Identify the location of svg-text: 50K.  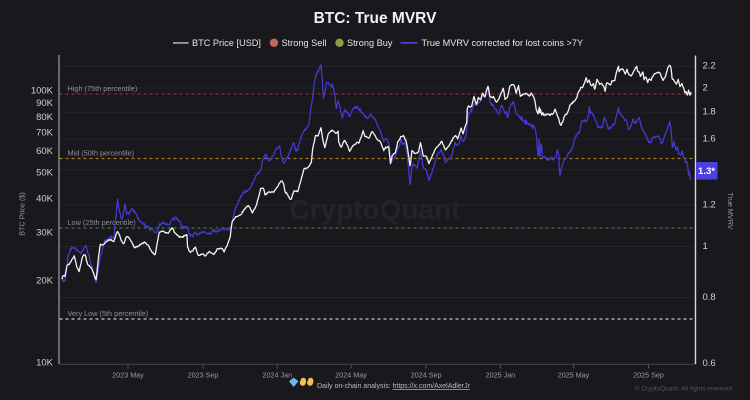
(45, 172).